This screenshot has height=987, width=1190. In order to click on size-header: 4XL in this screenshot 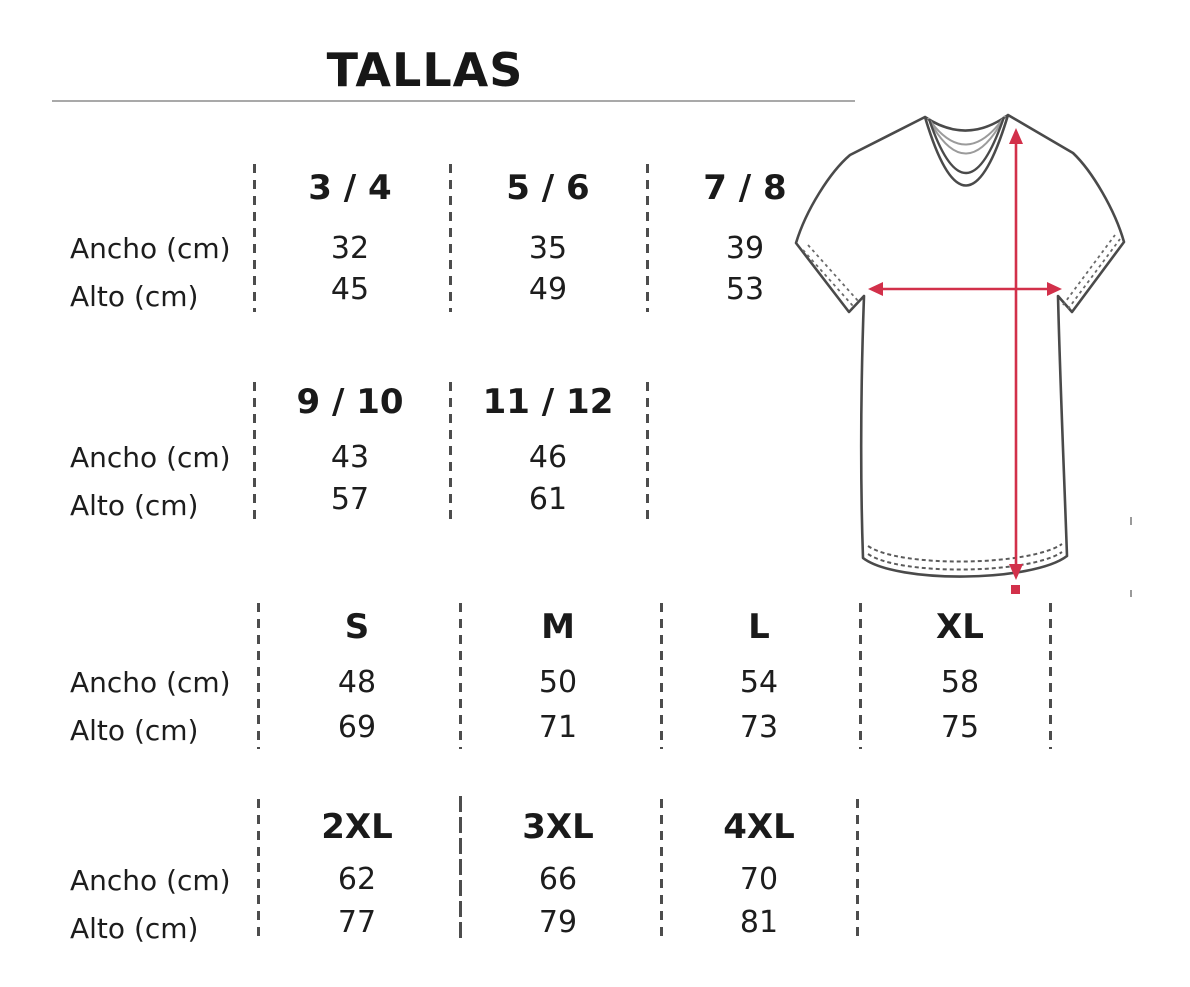, I will do `click(759, 827)`.